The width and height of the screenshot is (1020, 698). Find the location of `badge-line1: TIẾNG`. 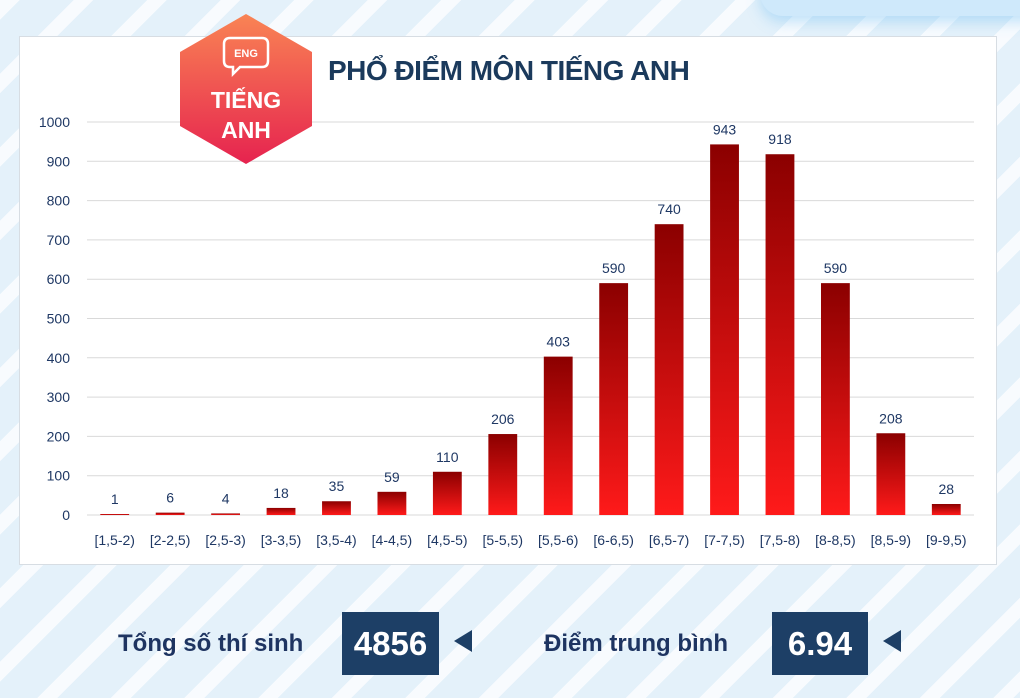

badge-line1: TIẾNG is located at coordinates (246, 99).